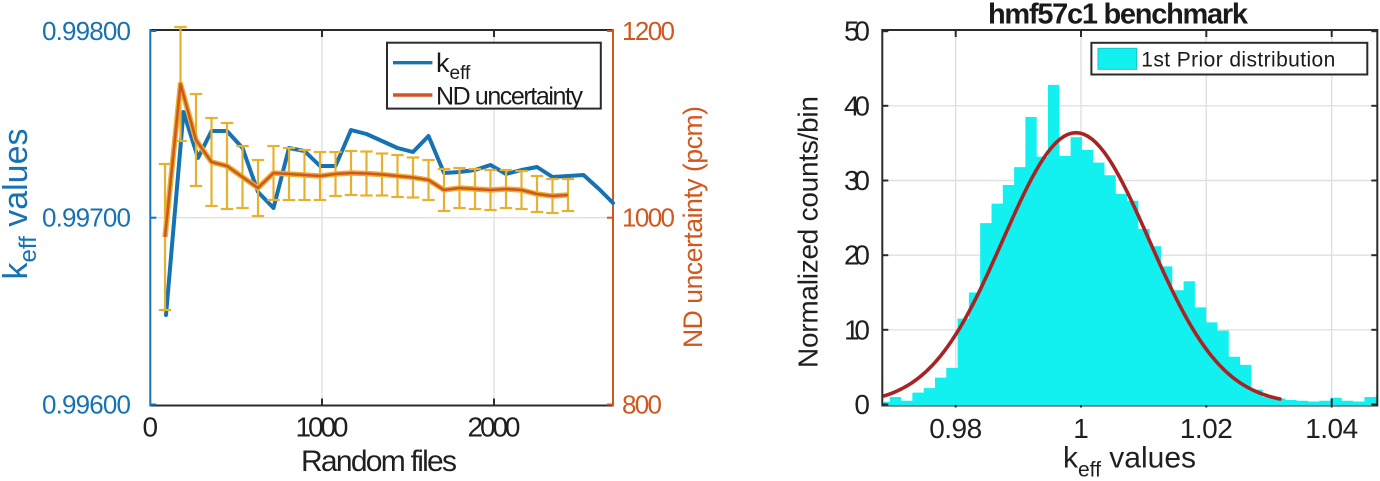 This screenshot has height=481, width=1380. I want to click on svg-text: 800, so click(642, 405).